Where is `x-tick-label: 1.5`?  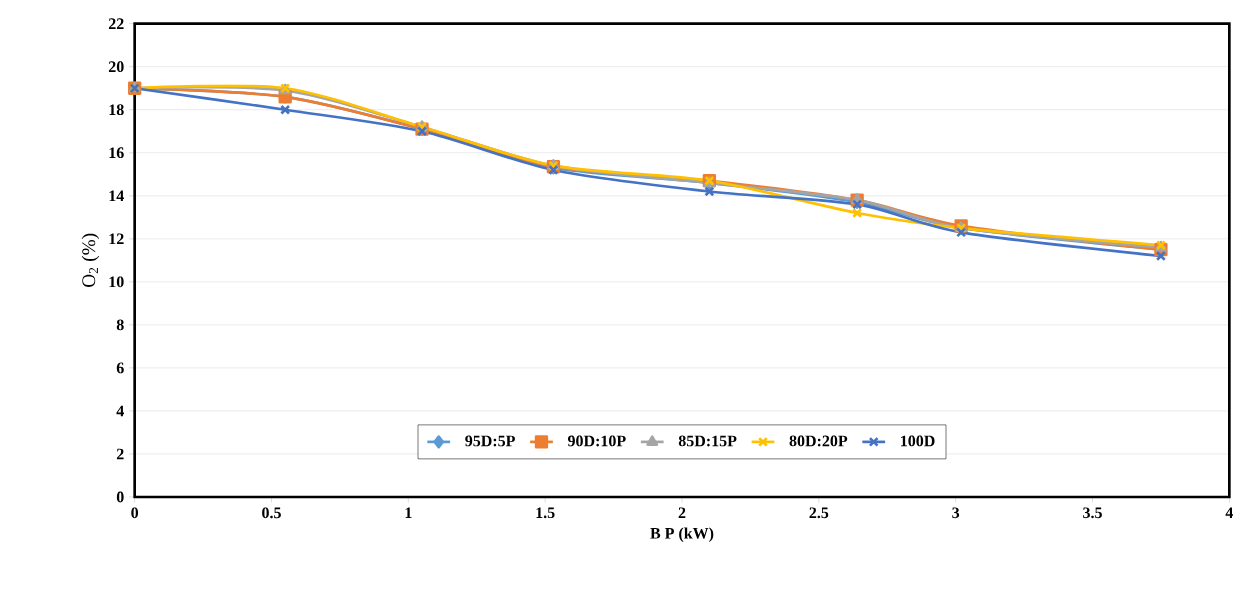
x-tick-label: 1.5 is located at coordinates (545, 513).